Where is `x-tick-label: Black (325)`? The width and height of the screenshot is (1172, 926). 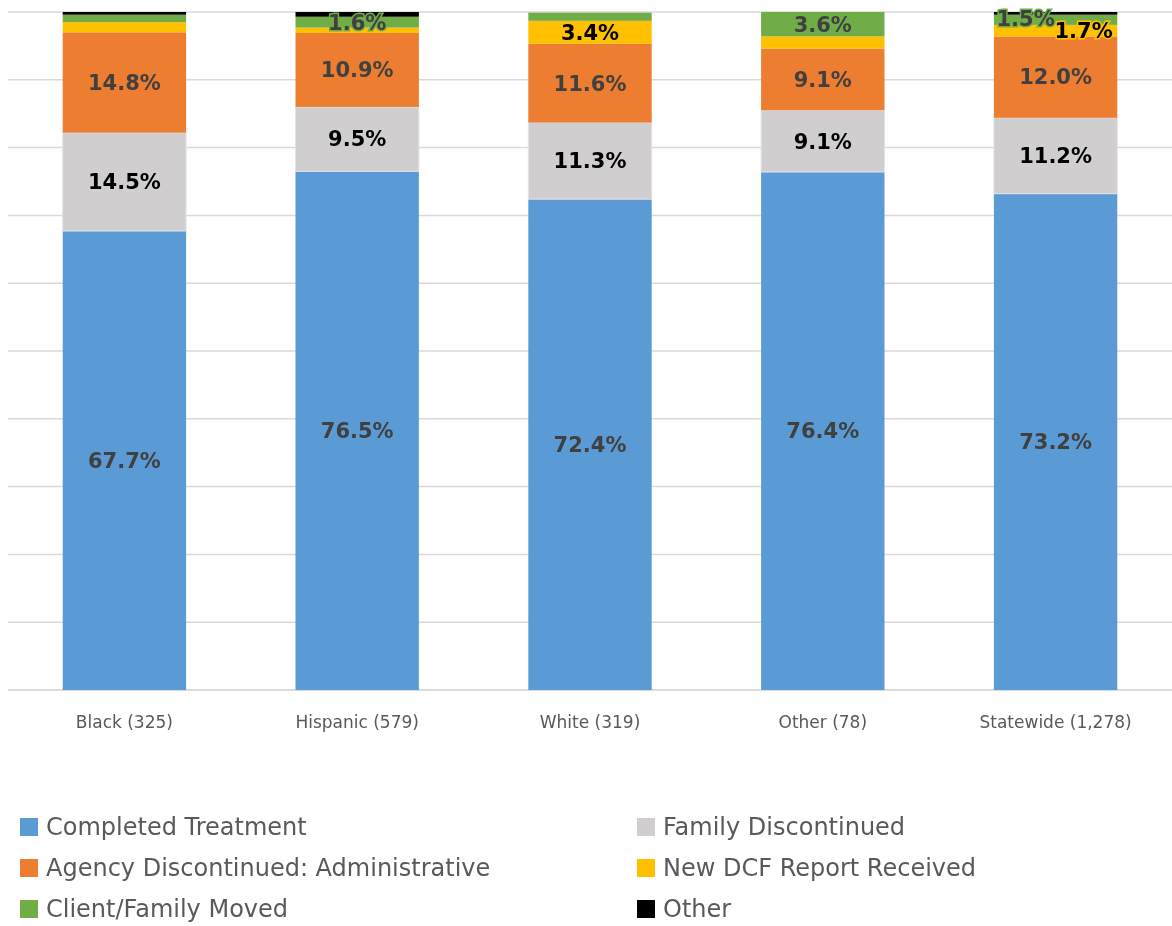 x-tick-label: Black (325) is located at coordinates (124, 722).